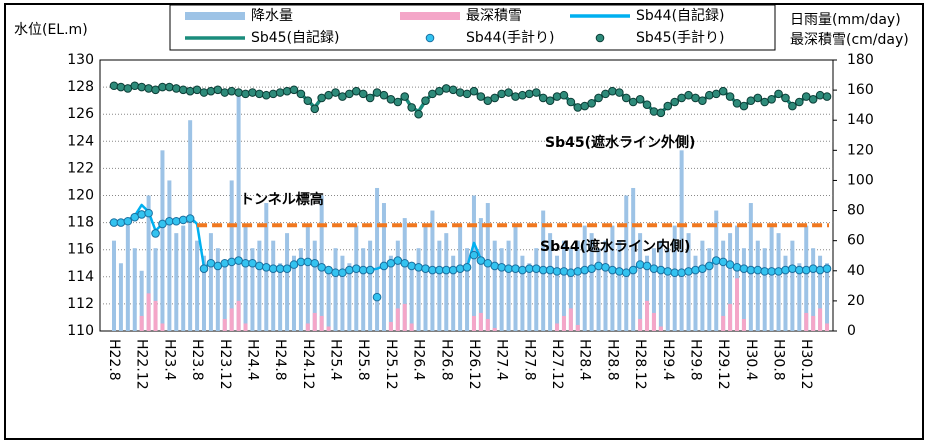 Image resolution: width=928 pixels, height=443 pixels. I want to click on legend, so click(472, 27).